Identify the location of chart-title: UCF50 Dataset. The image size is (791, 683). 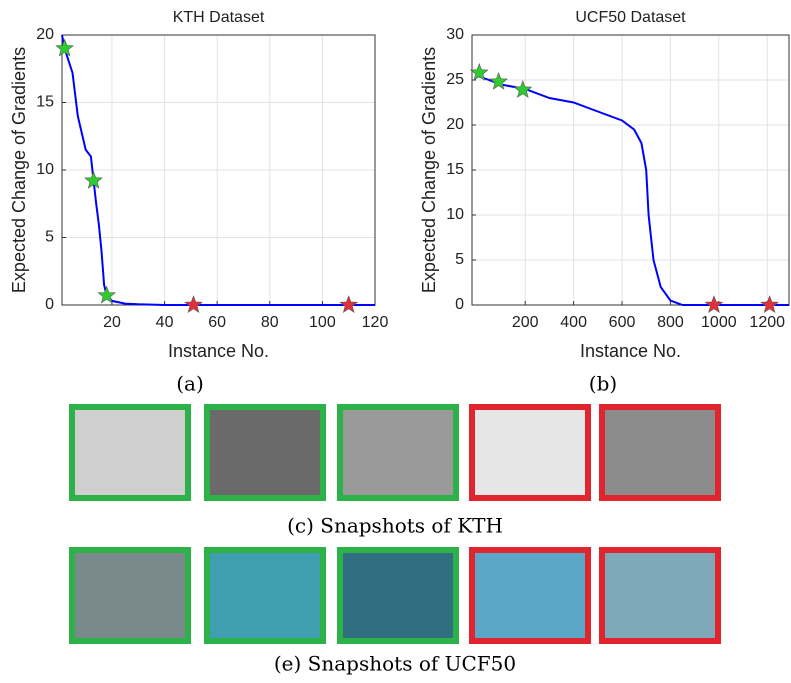
(630, 17).